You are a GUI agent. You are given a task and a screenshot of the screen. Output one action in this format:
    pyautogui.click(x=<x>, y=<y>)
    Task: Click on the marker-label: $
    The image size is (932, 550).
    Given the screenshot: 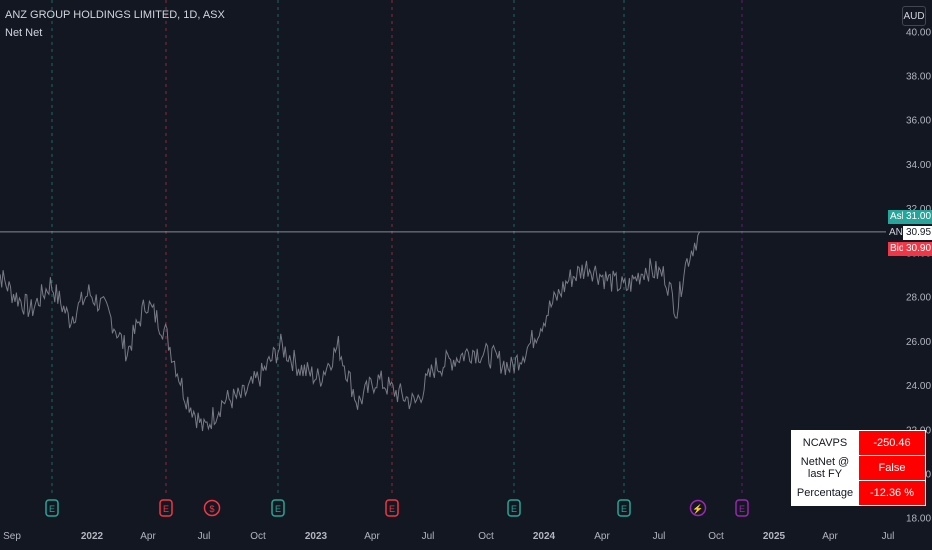 What is the action you would take?
    pyautogui.click(x=211, y=509)
    